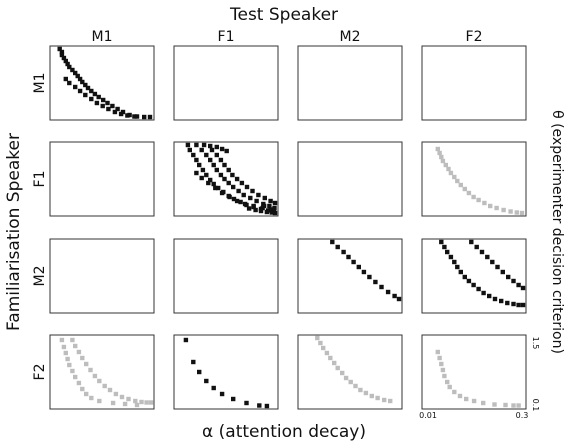  What do you see at coordinates (522, 415) in the screenshot?
I see `x-tick-label-max: 0.3` at bounding box center [522, 415].